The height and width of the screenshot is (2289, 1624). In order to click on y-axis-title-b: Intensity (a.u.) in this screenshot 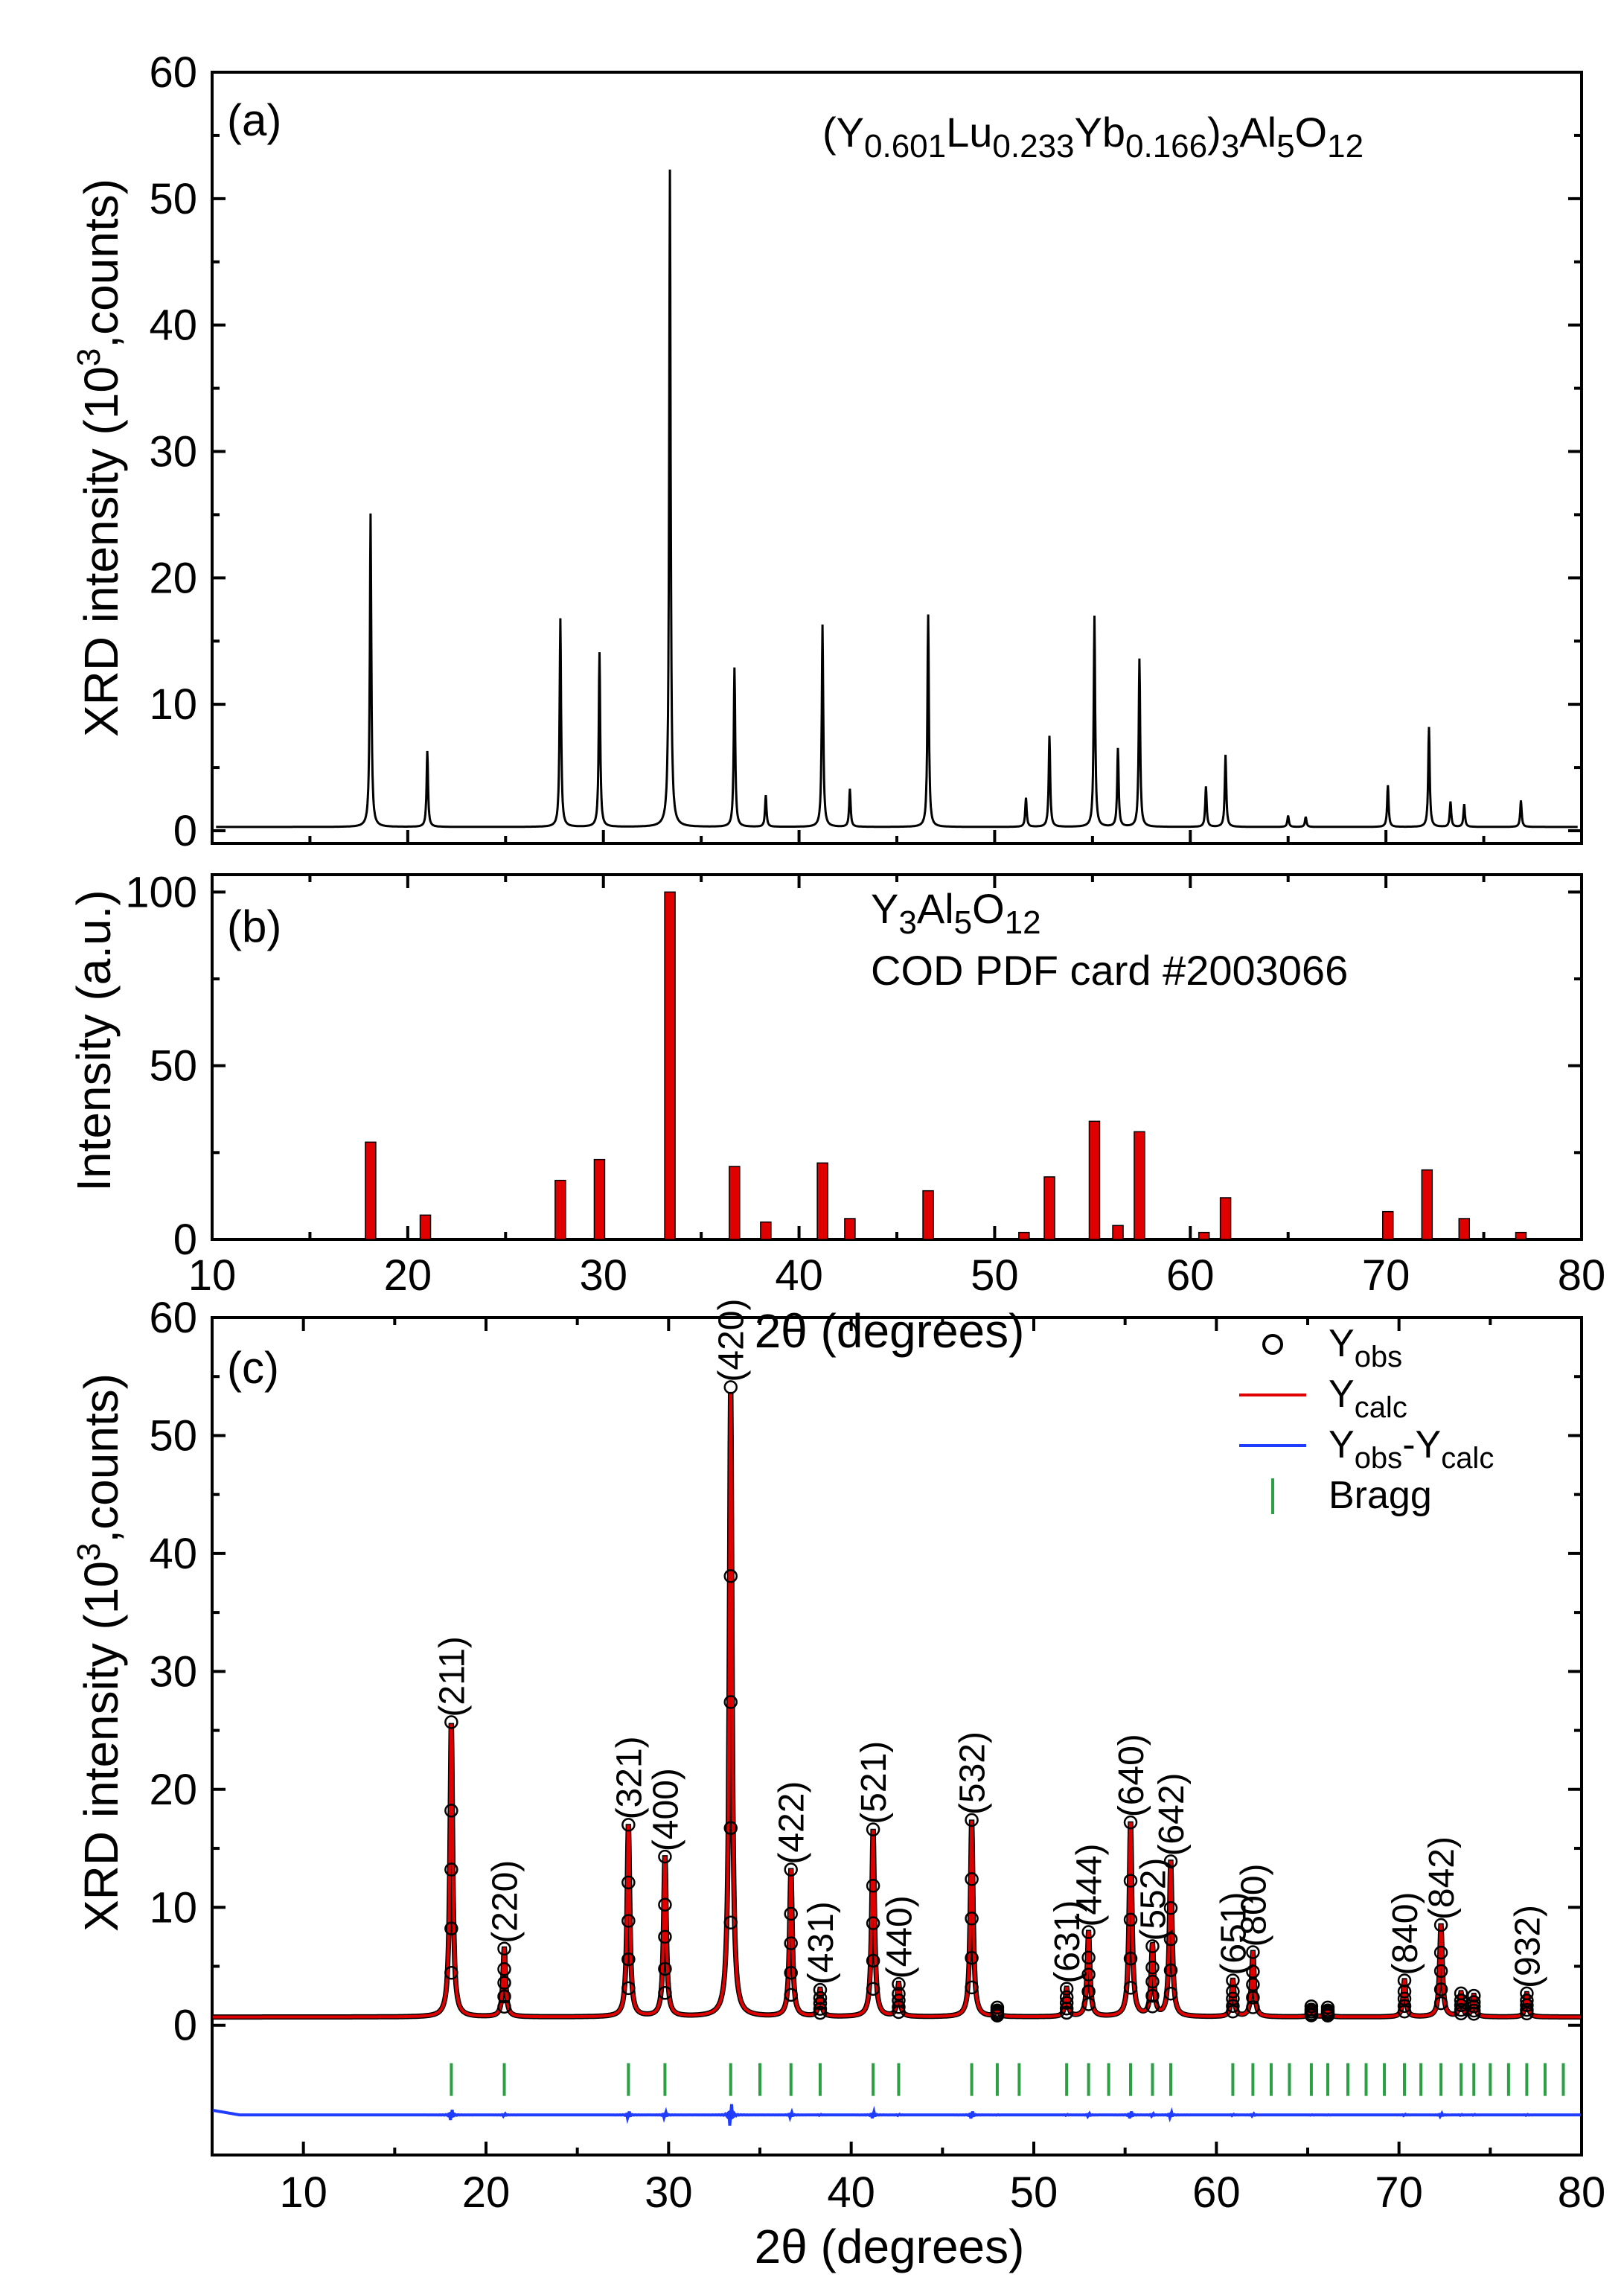, I will do `click(94, 1041)`.